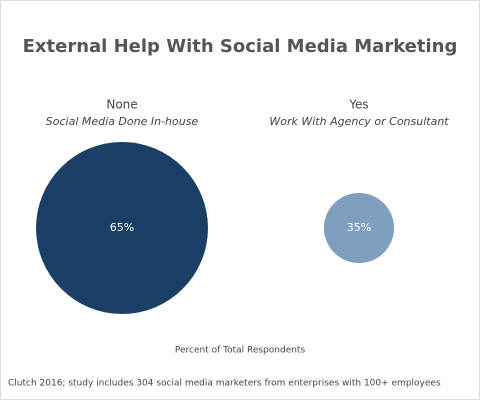  What do you see at coordinates (358, 105) in the screenshot?
I see `category-label: Yes` at bounding box center [358, 105].